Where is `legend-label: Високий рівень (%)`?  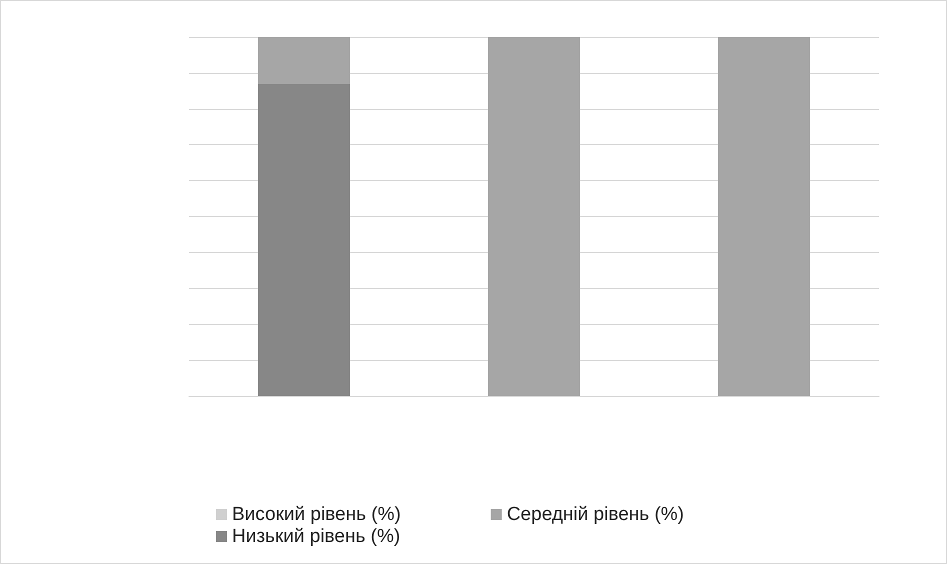 legend-label: Високий рівень (%) is located at coordinates (316, 514).